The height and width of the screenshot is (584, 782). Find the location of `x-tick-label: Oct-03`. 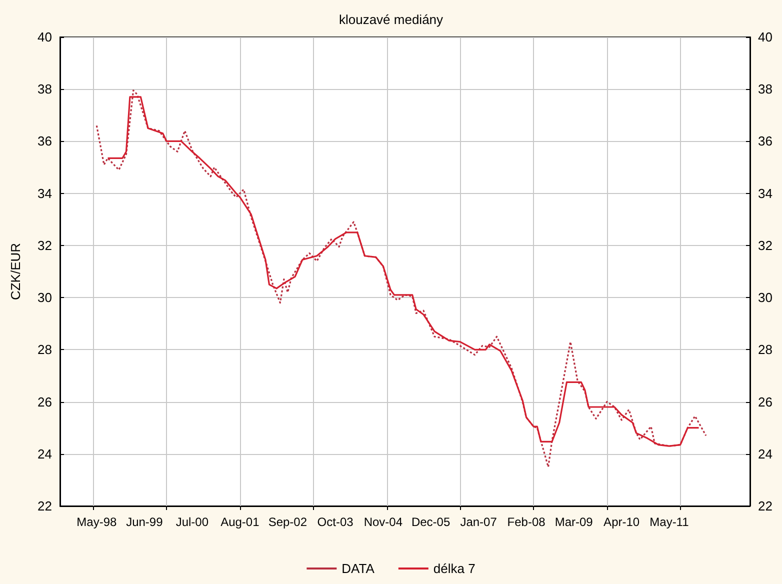

x-tick-label: Oct-03 is located at coordinates (335, 522).